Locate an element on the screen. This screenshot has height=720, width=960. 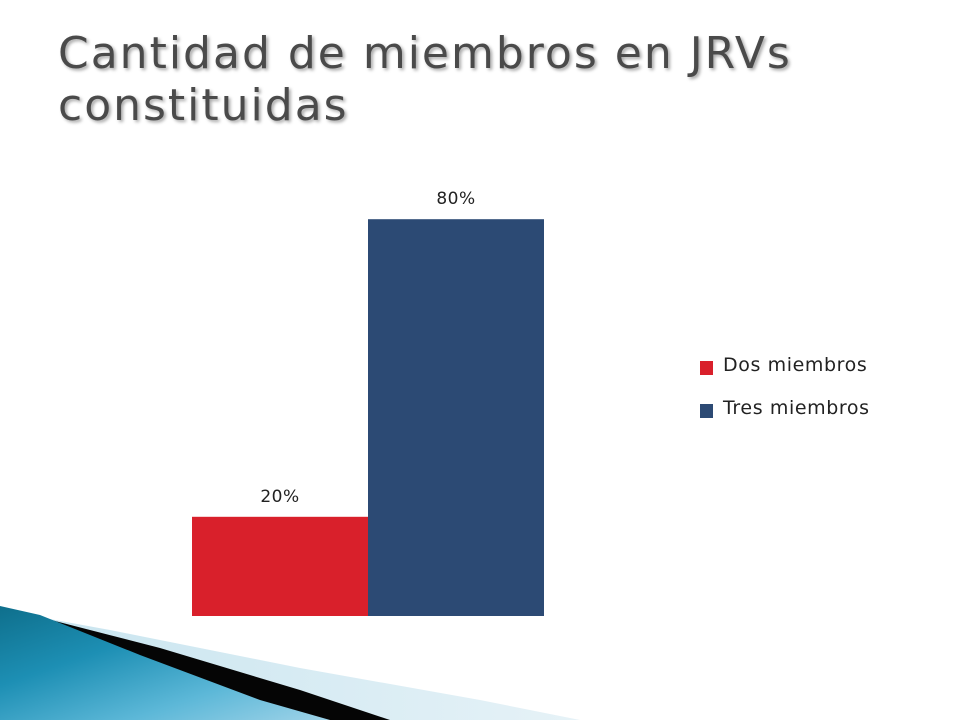
legend-item-dos-miembros: Dos miembros is located at coordinates (785, 365).